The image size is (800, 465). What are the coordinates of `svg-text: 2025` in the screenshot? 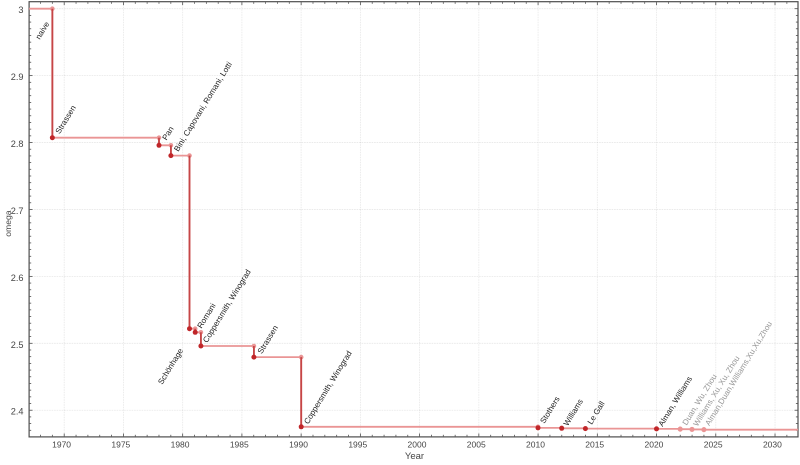 It's located at (713, 445).